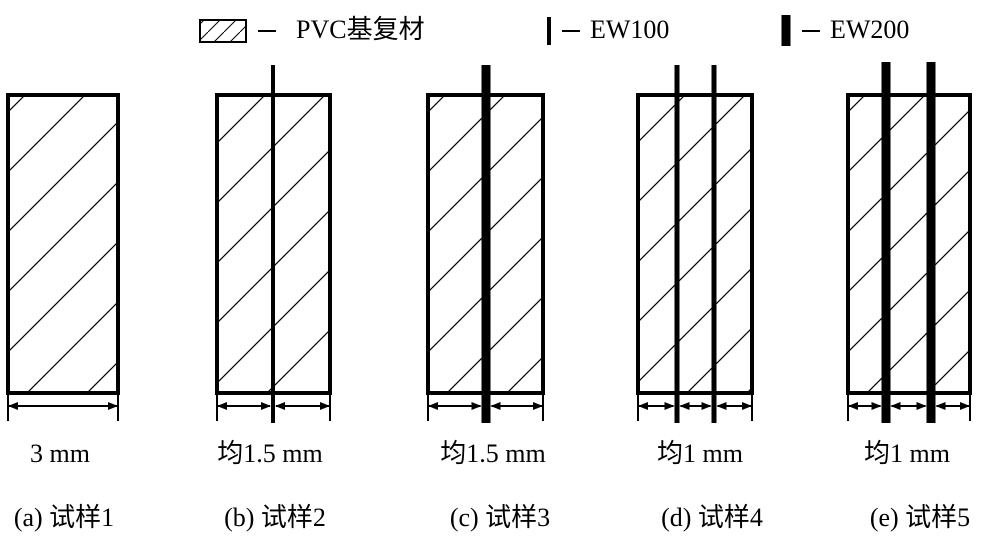  What do you see at coordinates (629, 29) in the screenshot?
I see `legend-label: EW100` at bounding box center [629, 29].